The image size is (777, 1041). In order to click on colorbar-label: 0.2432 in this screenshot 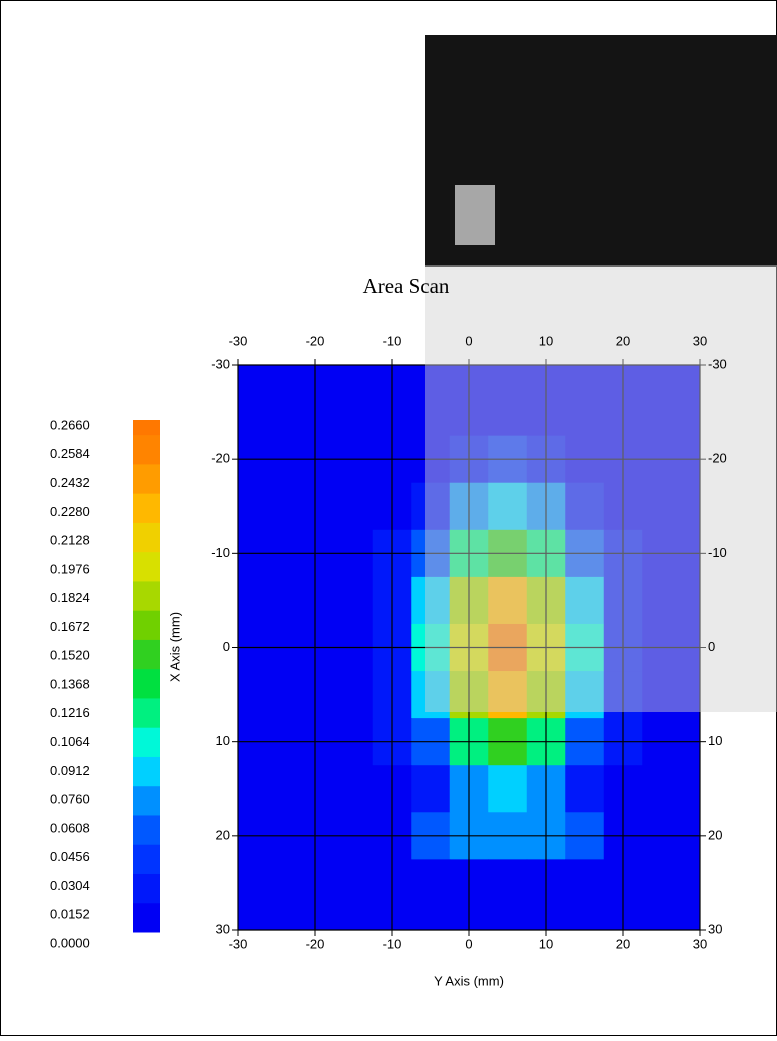, I will do `click(70, 482)`.